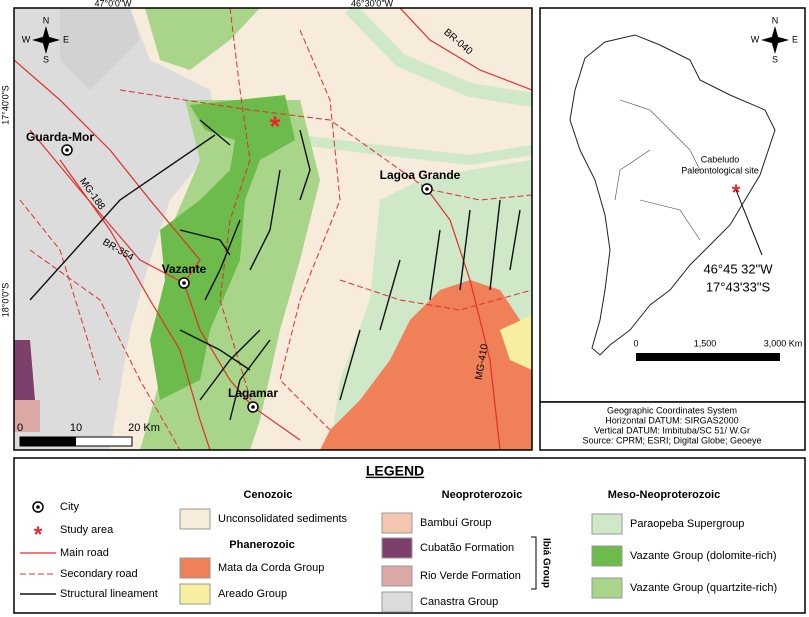 This screenshot has width=809, height=617. I want to click on caption-line: Vertical DATUM: Imbituba/SC 51/ W.Gr, so click(672, 430).